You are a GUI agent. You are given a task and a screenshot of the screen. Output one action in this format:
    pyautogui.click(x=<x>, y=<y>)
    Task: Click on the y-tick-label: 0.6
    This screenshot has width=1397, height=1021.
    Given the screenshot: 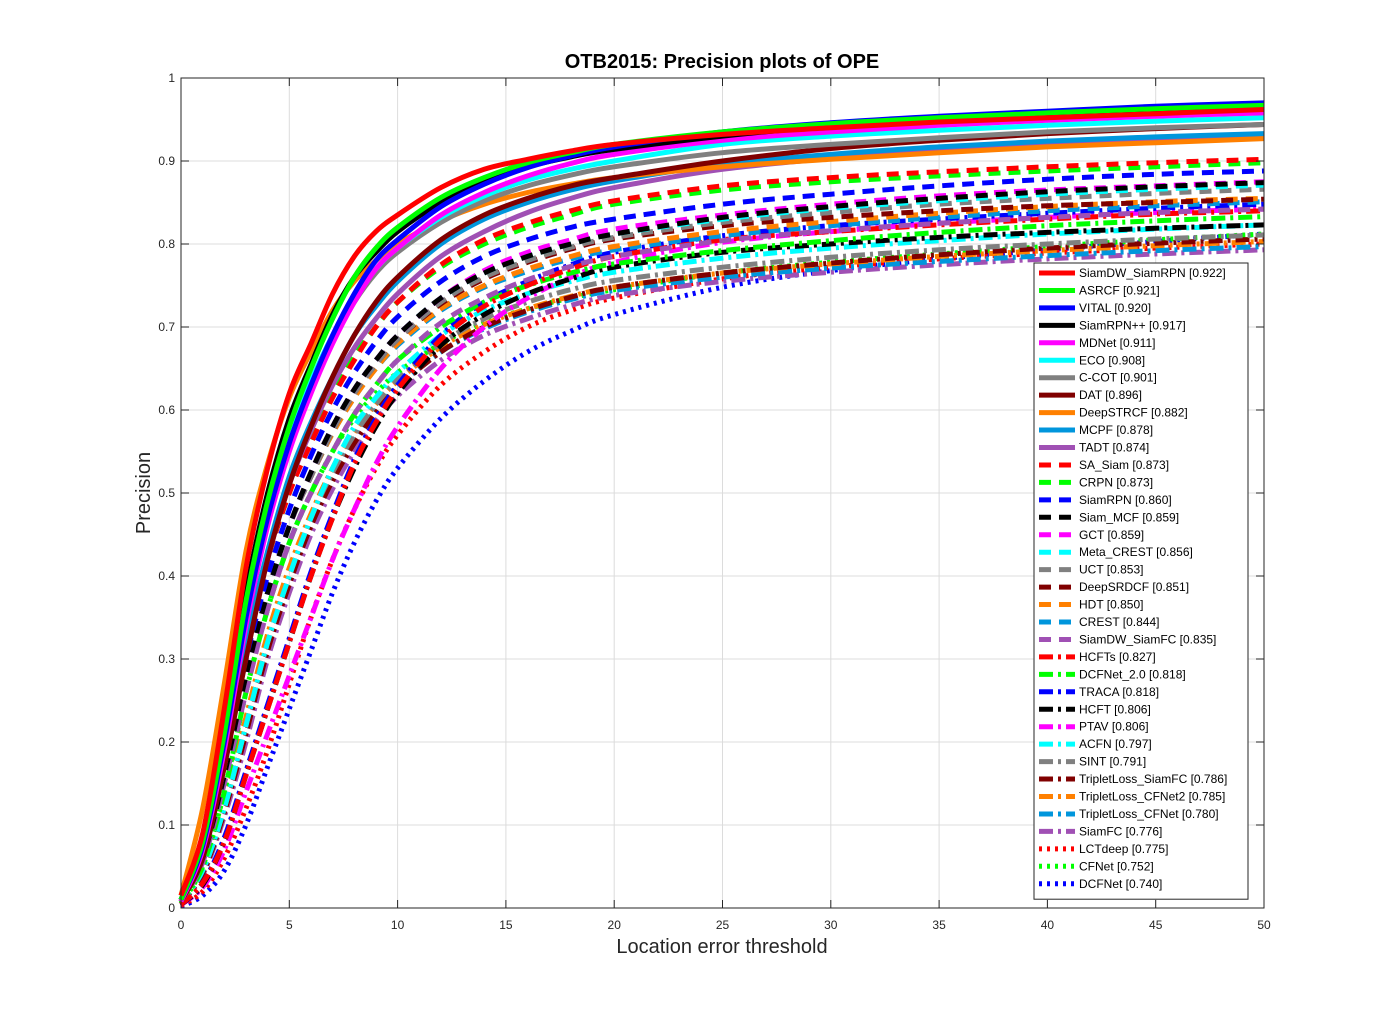 What is the action you would take?
    pyautogui.click(x=166, y=410)
    